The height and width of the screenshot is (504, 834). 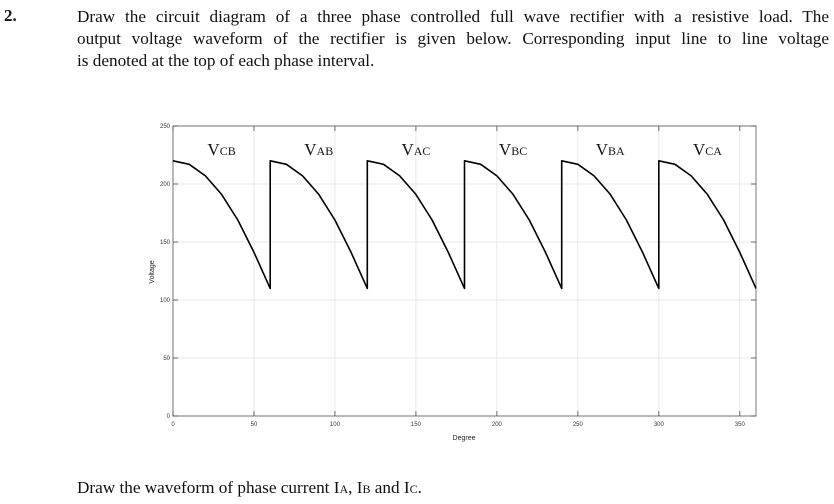 I want to click on footer-sub-a: A, so click(x=344, y=489).